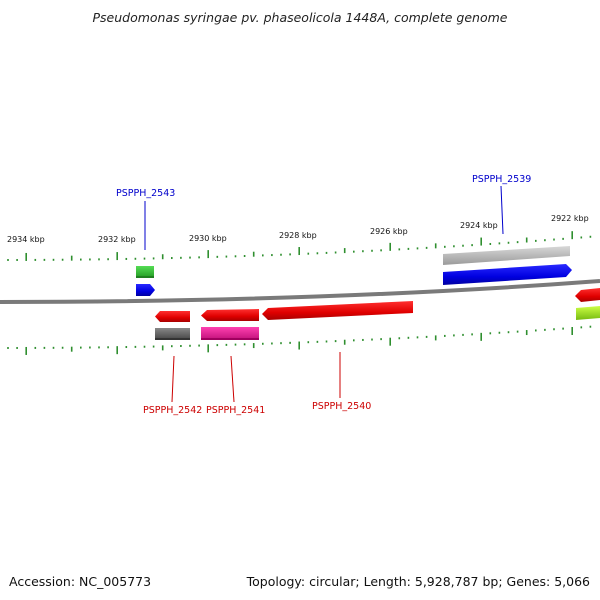  Describe the element at coordinates (145, 193) in the screenshot. I see `gene-label-PSPPH-2543: PSPPH_2543` at that location.